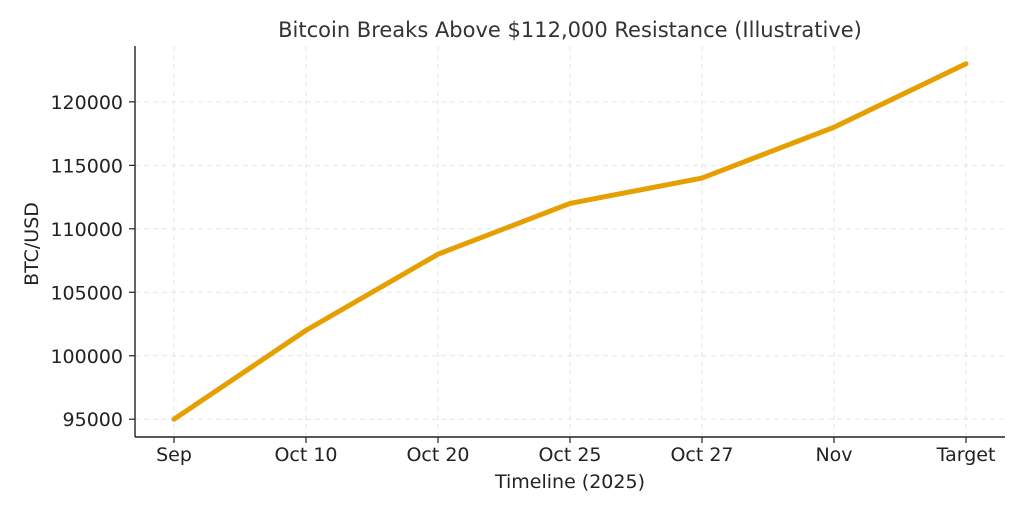  What do you see at coordinates (86, 293) in the screenshot?
I see `y-tick-label: 105000` at bounding box center [86, 293].